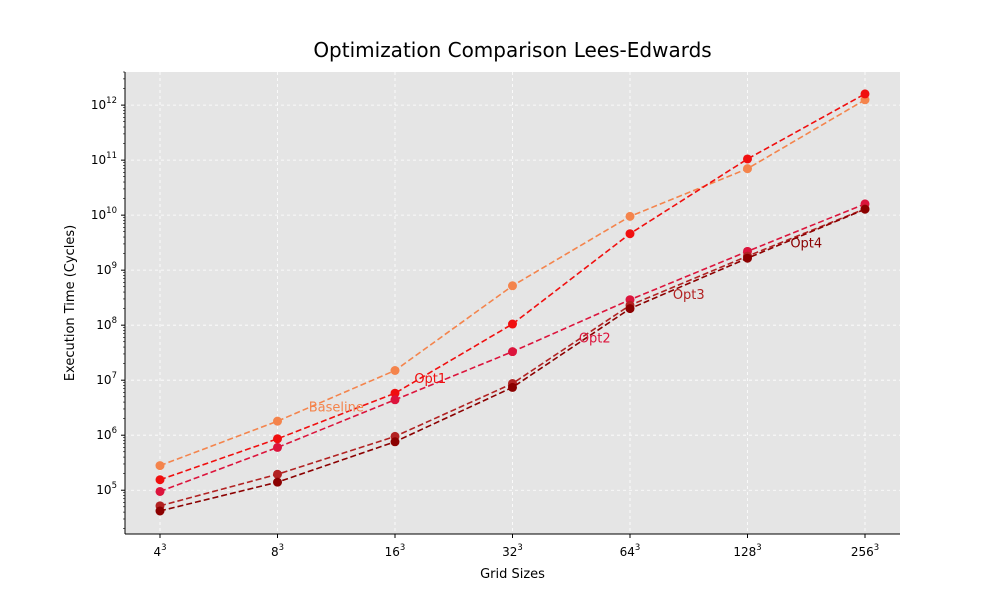 This screenshot has height=600, width=1000. I want to click on y-tick-label: 107, so click(106, 379).